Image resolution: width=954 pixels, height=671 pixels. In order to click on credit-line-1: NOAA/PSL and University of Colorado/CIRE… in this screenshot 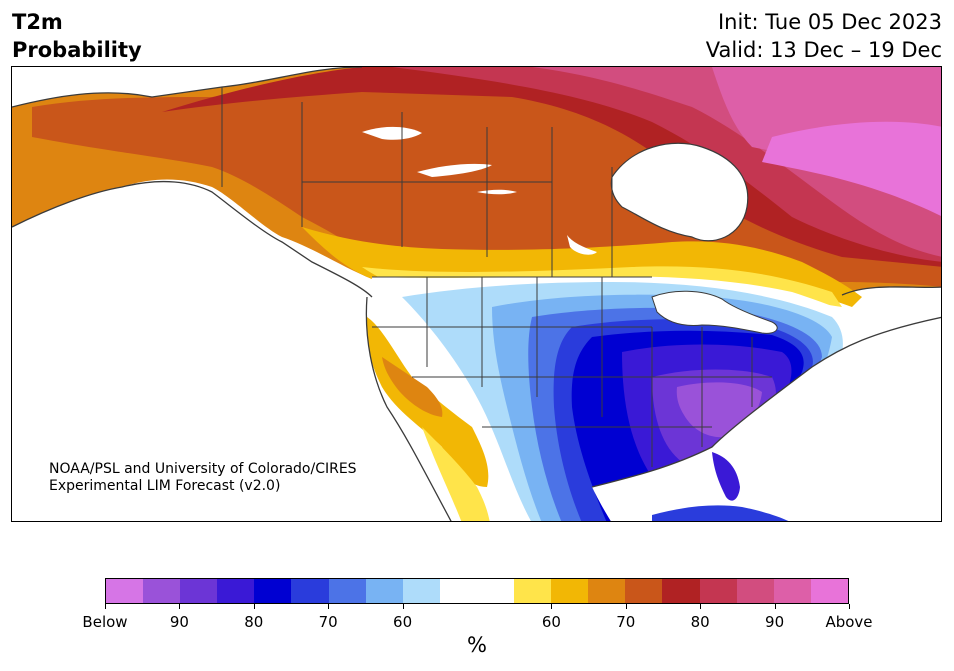, I will do `click(203, 469)`.